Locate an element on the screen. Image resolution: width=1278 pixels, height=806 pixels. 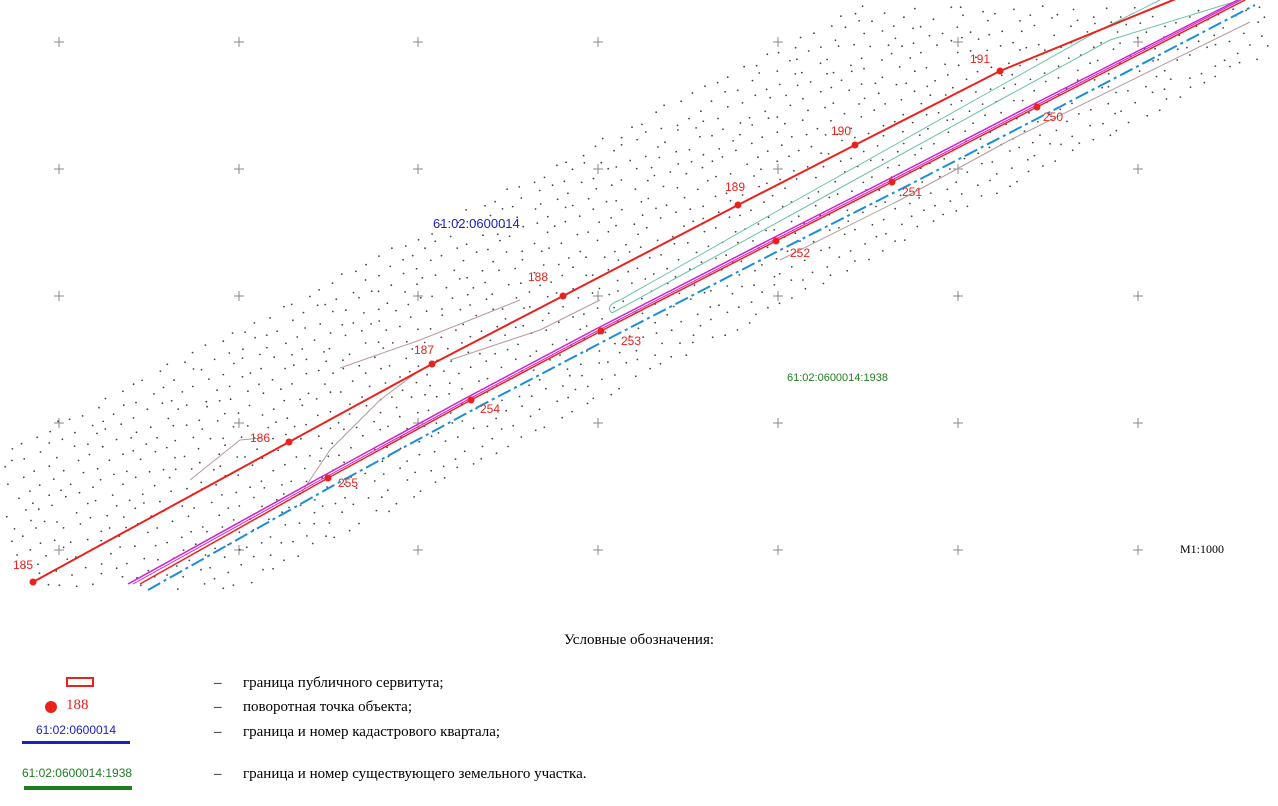
legend-text: поворотная точка объекта; is located at coordinates (328, 707).